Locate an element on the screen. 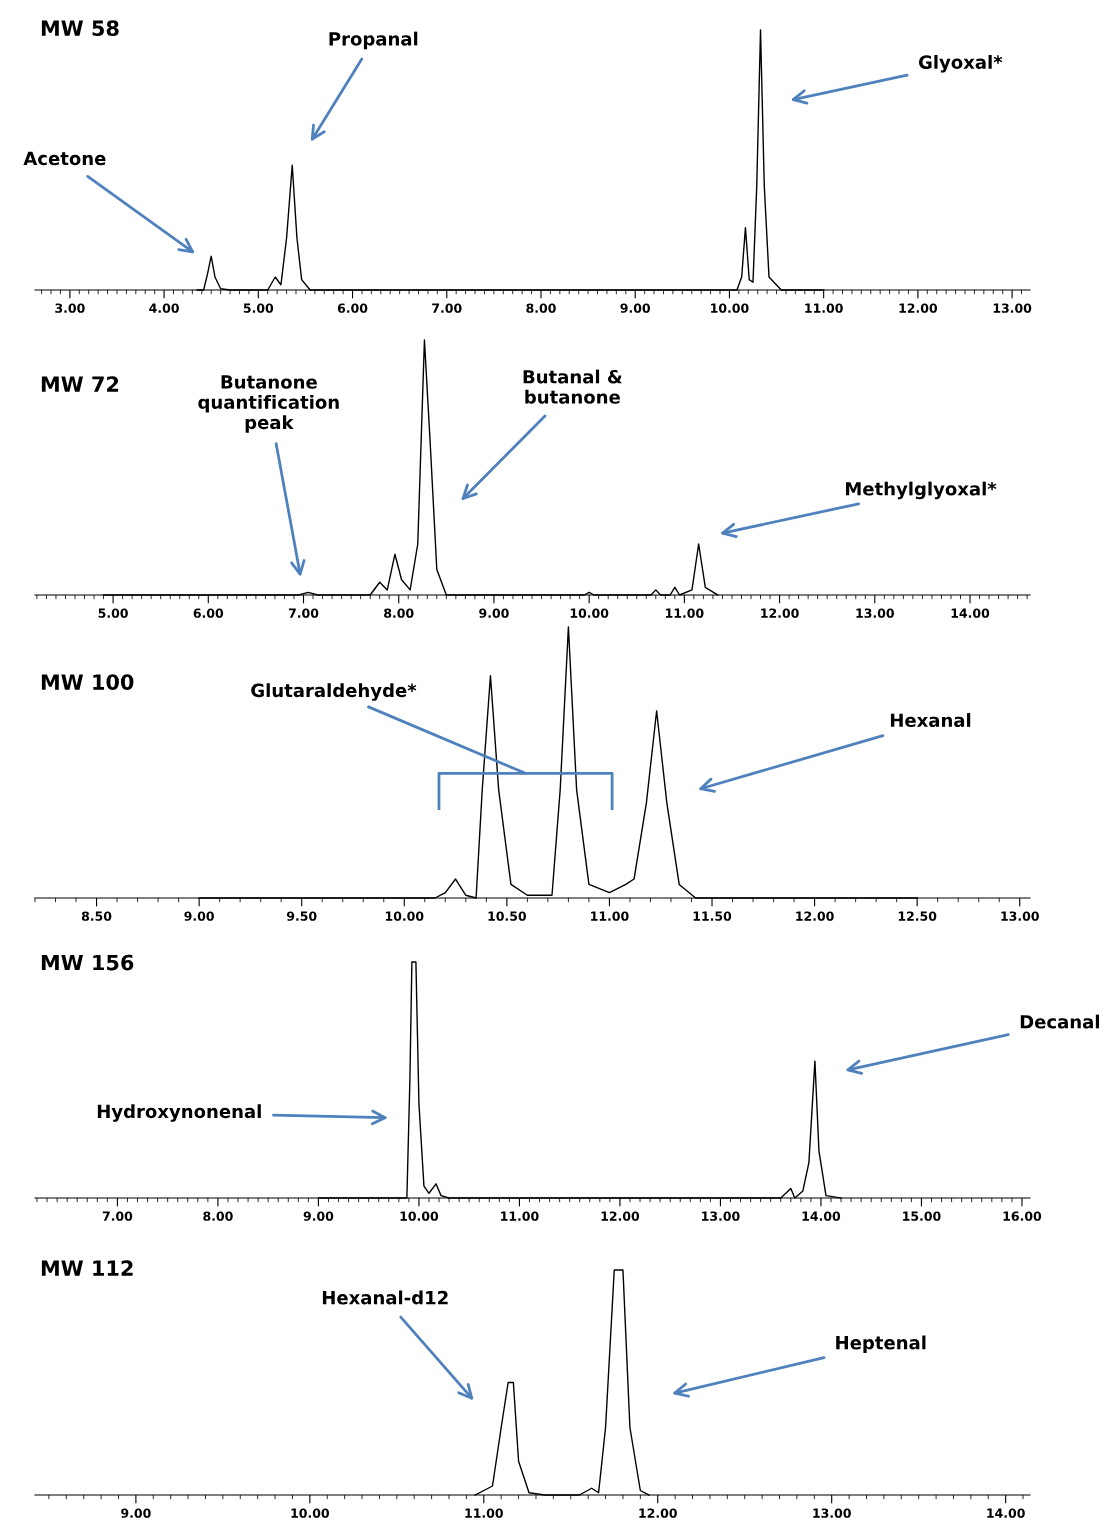 This screenshot has height=1522, width=1120. x-tick-label: 9.50 is located at coordinates (301, 916).